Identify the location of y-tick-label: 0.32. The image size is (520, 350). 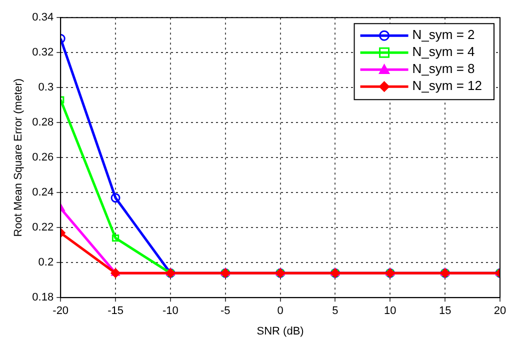
(43, 52).